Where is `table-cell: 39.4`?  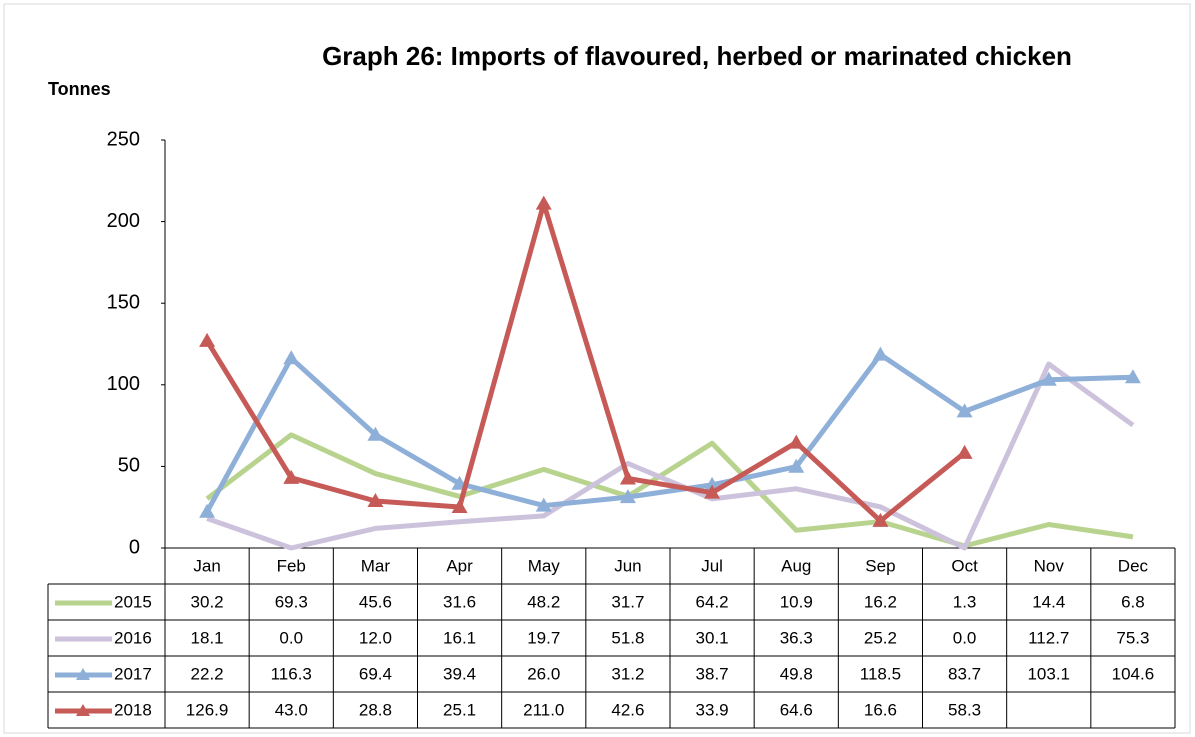 table-cell: 39.4 is located at coordinates (459, 673).